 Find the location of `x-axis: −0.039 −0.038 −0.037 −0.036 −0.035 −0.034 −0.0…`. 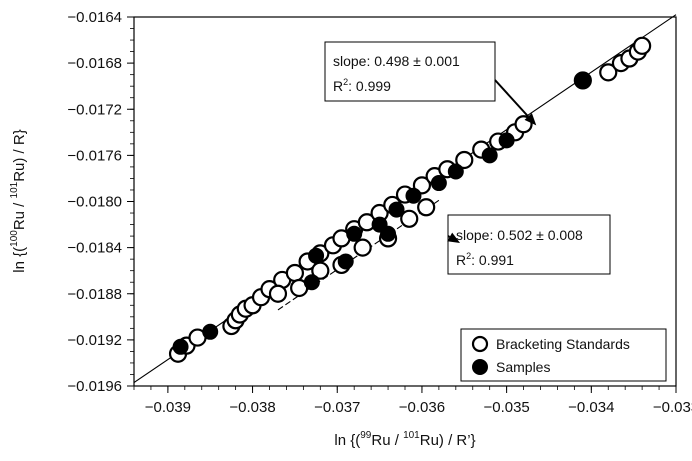

x-axis: −0.039 −0.038 −0.037 −0.036 −0.035 −0.034 −0.0… is located at coordinates (412, 401).